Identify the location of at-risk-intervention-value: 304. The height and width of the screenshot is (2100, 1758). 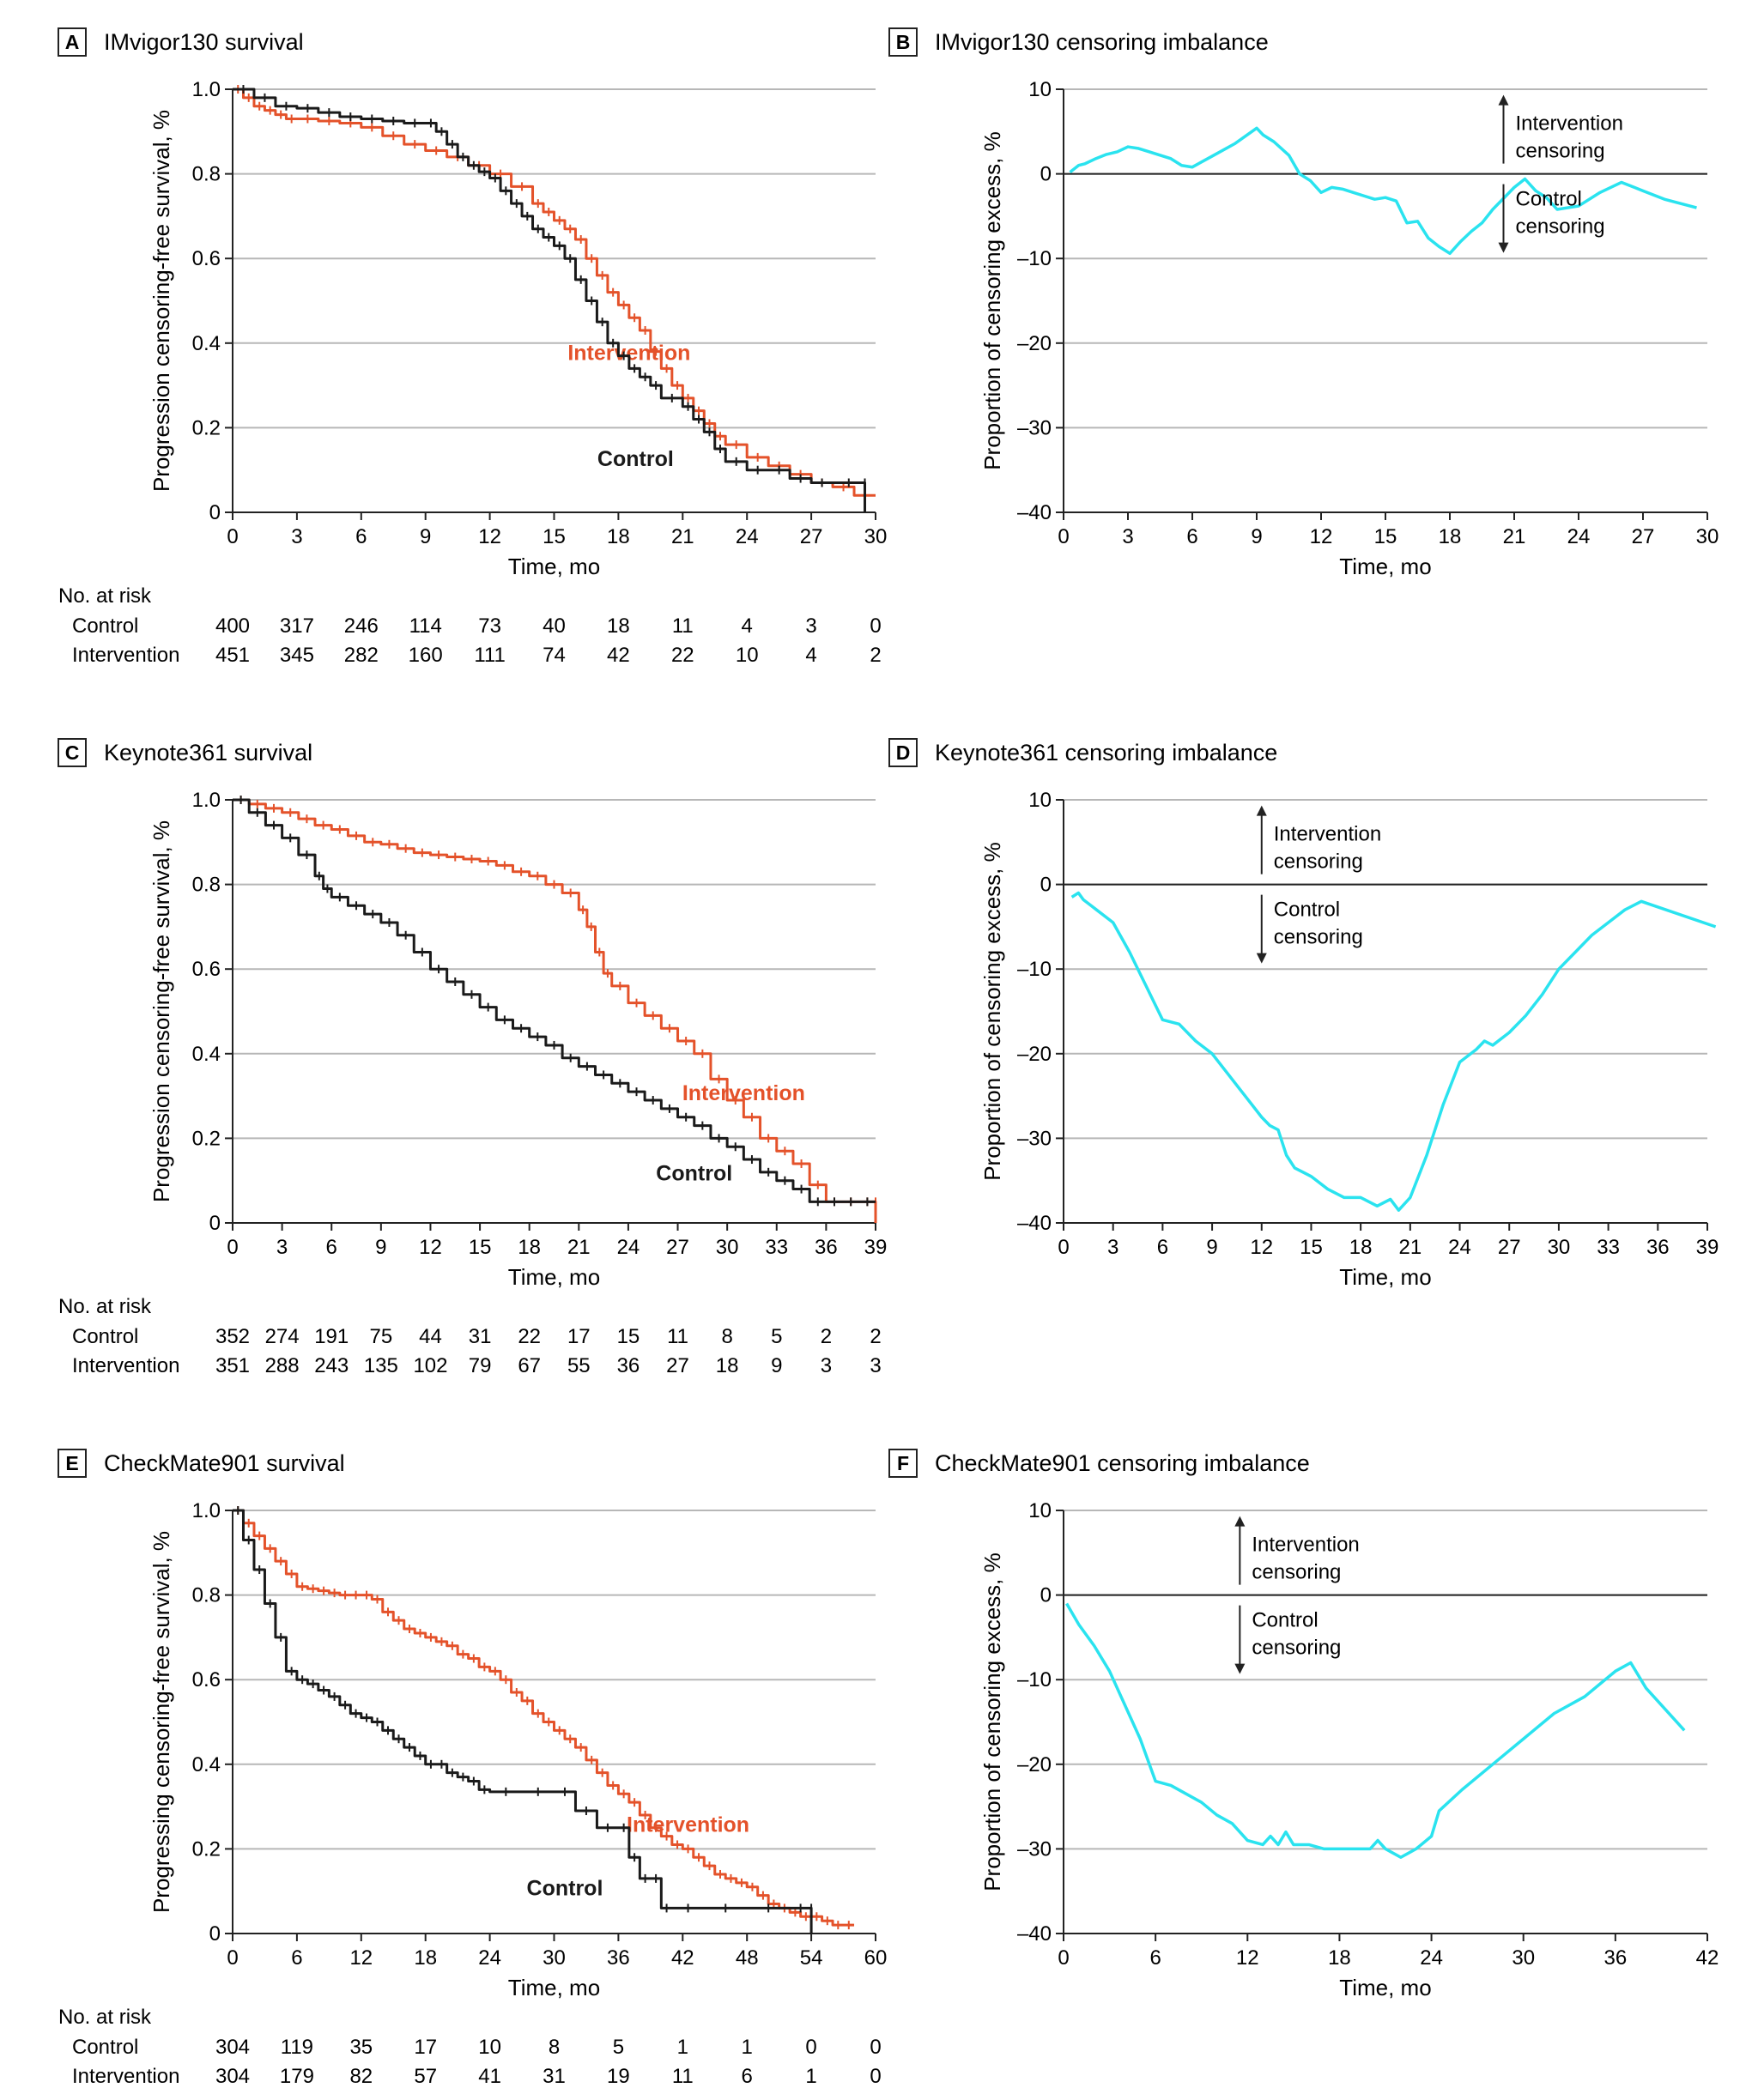
(232, 2076).